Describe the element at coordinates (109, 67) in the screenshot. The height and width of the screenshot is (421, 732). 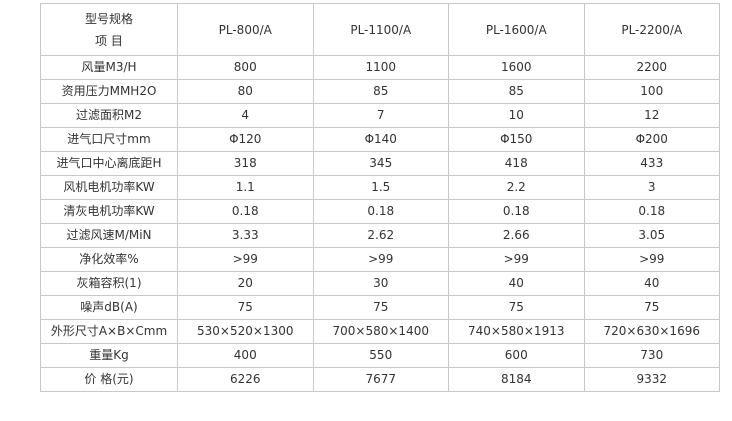
I see `row-label: 风量M3/H` at that location.